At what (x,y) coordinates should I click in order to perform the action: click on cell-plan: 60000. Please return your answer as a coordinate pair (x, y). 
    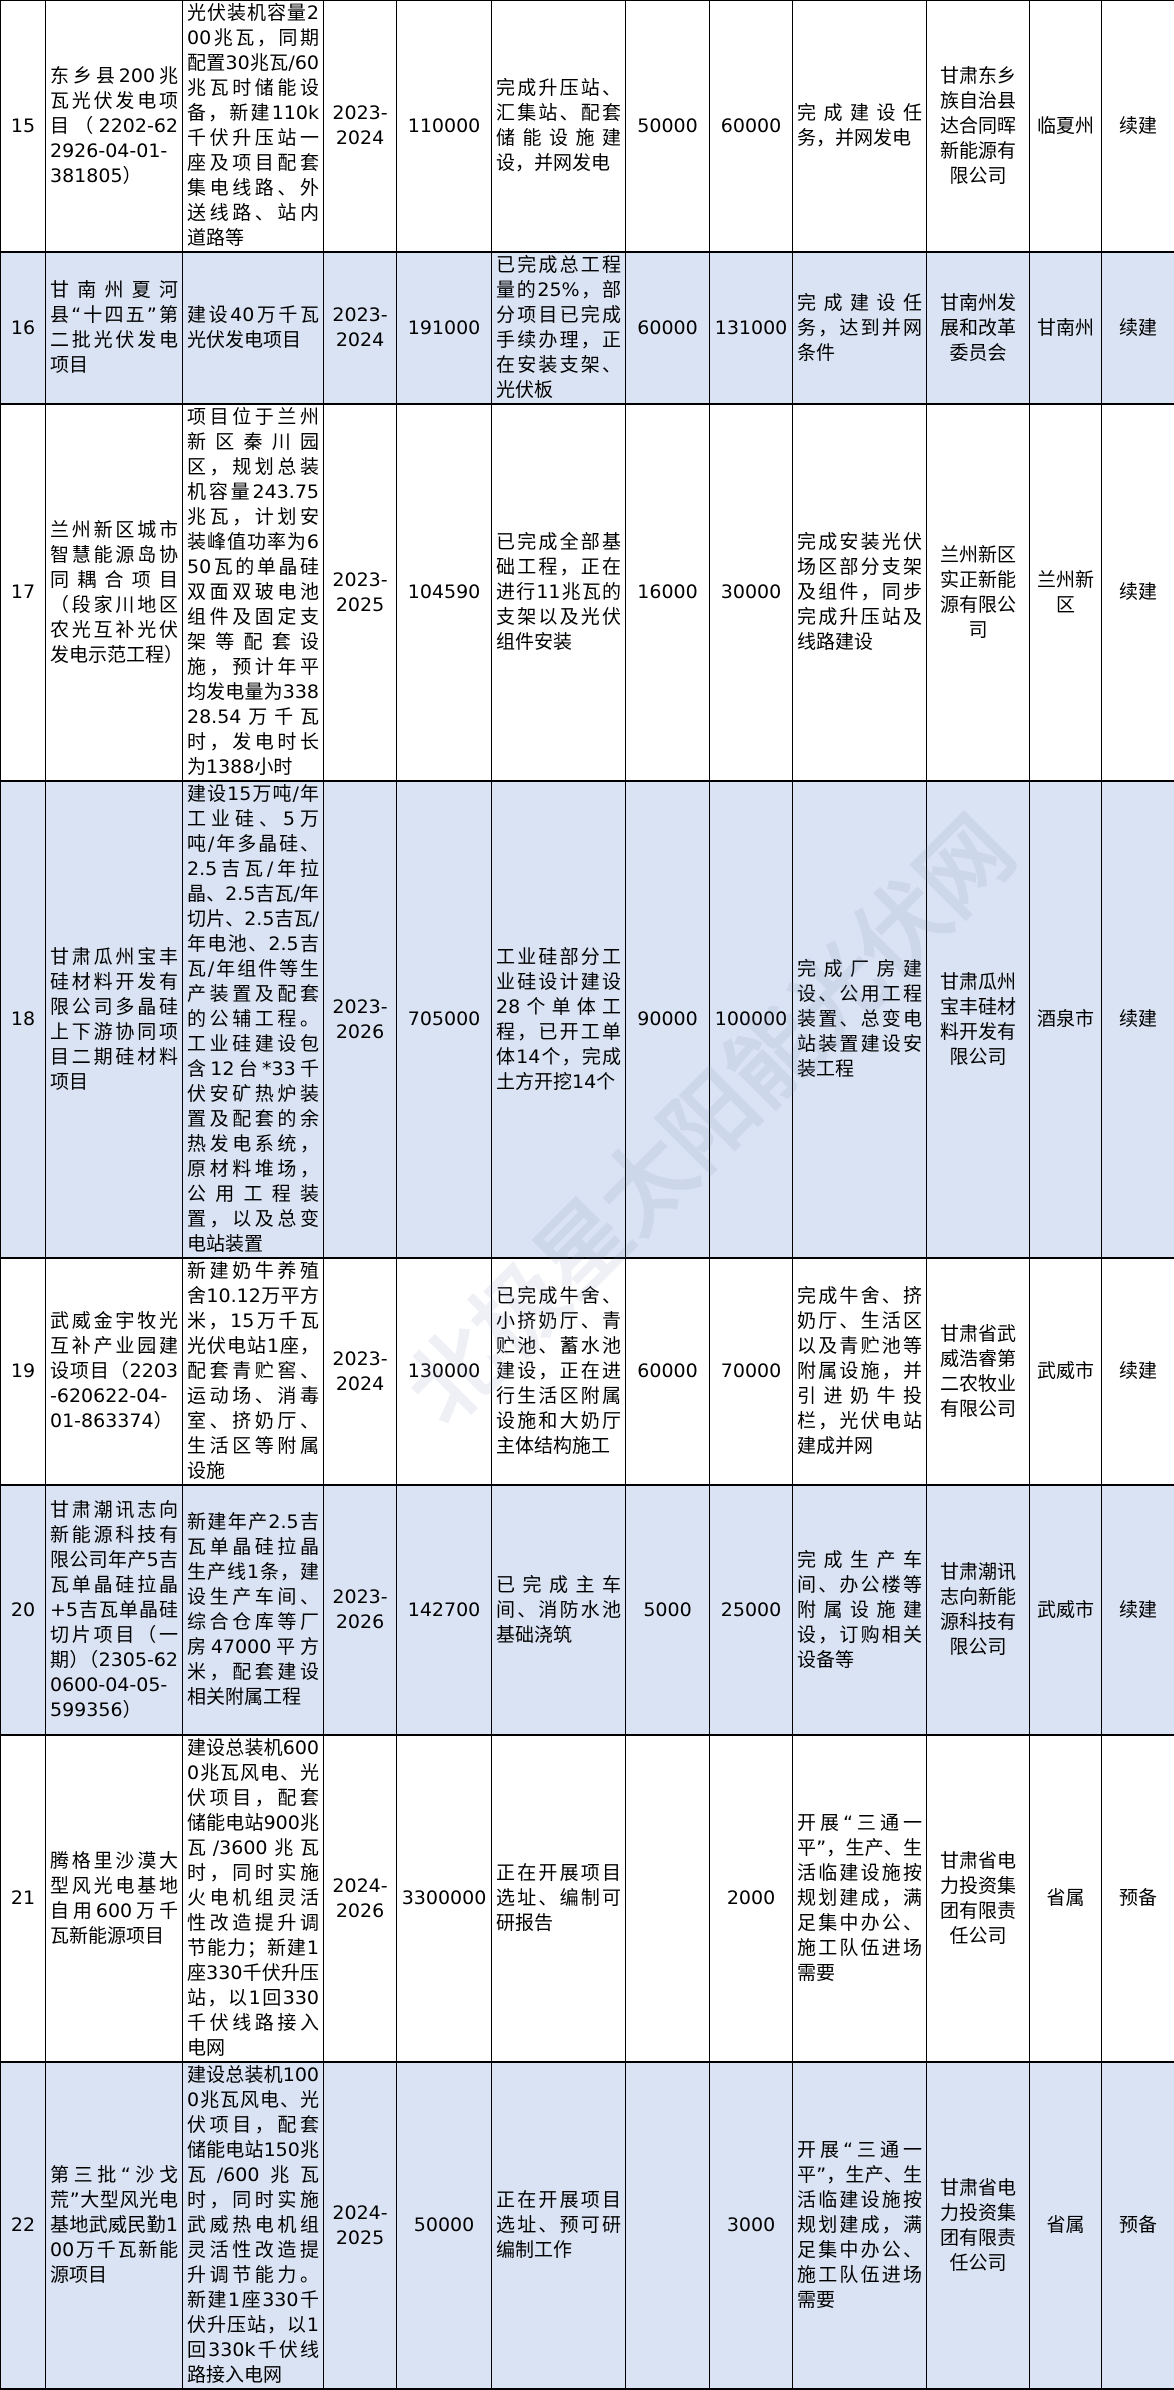
    Looking at the image, I should click on (751, 127).